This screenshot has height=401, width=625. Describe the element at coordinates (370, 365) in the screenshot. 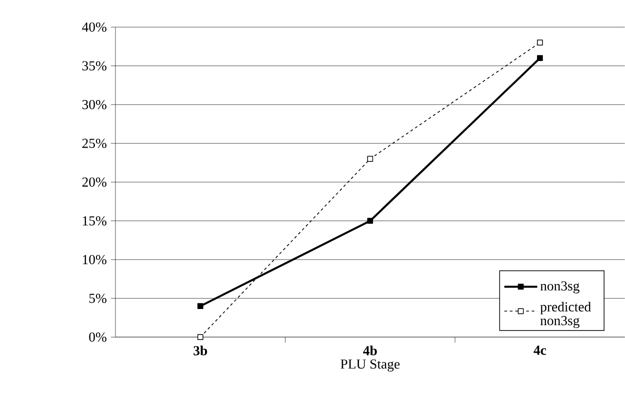

I see `x-axis-title: PLU Stage` at that location.